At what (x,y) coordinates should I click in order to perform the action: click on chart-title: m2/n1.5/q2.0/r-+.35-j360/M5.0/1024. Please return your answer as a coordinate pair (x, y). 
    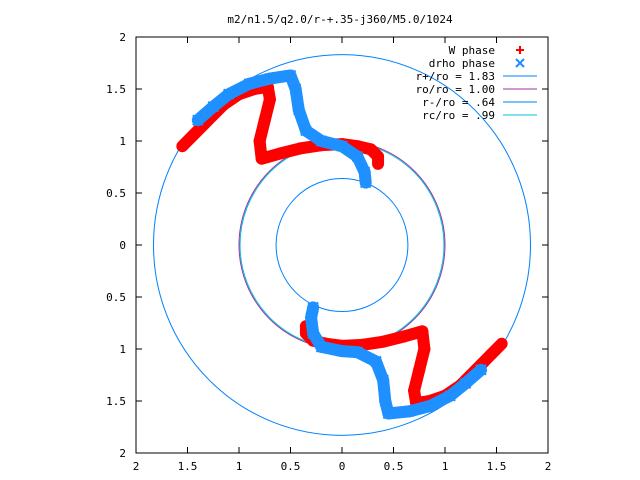
    Looking at the image, I should click on (340, 19).